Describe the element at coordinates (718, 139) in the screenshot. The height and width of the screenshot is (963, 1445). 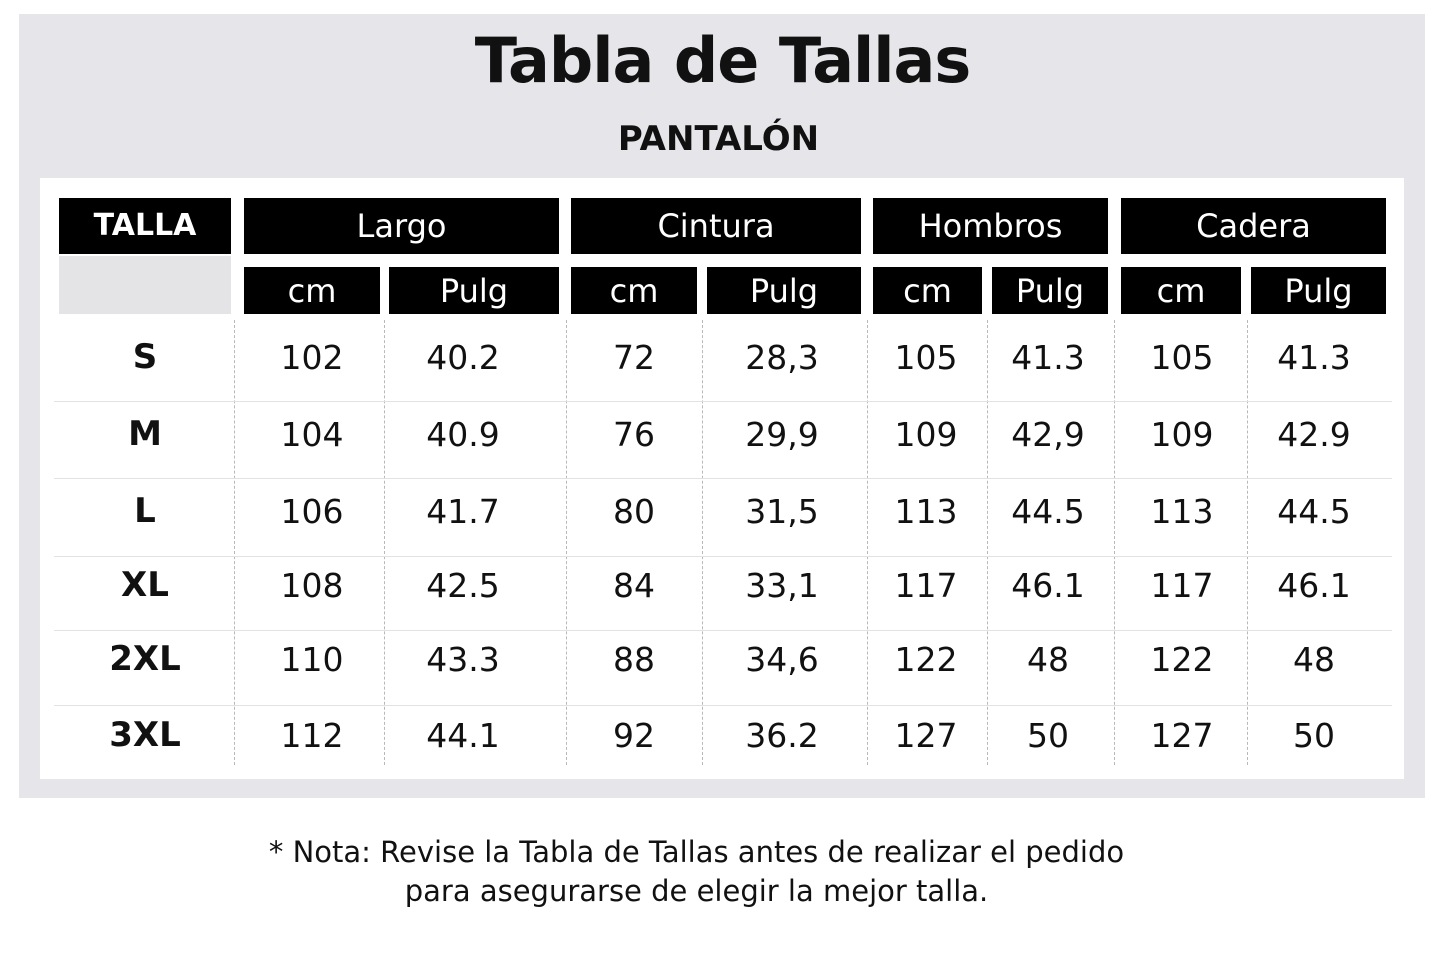
I see `page-subtitle: PANTALÓN` at that location.